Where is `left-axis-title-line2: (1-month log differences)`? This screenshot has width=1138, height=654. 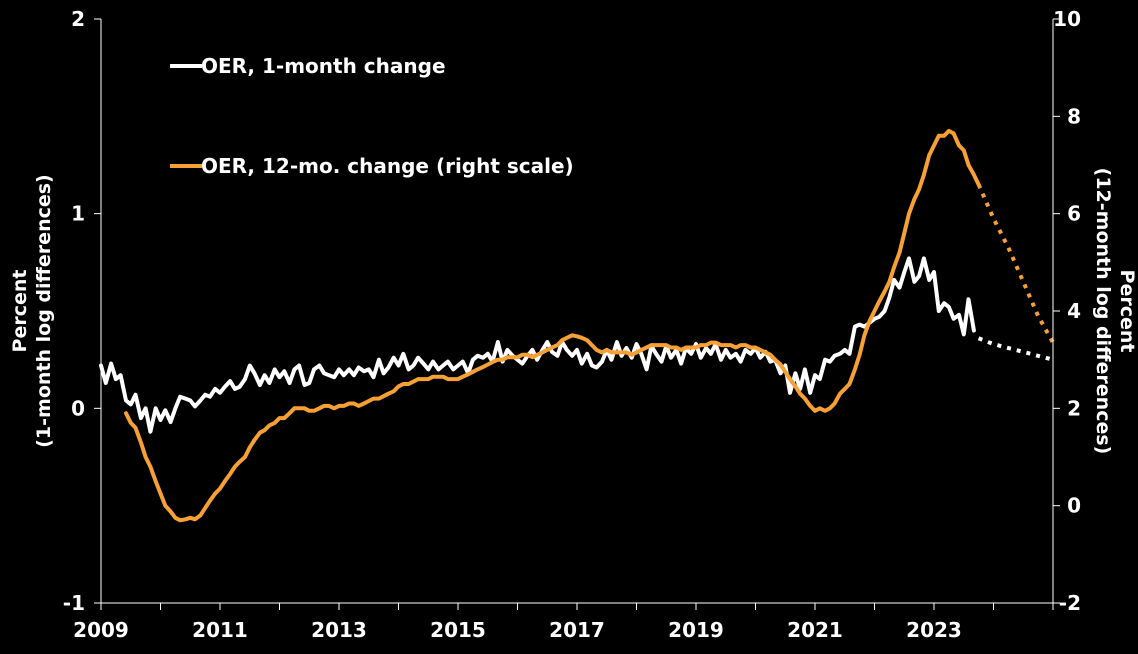
left-axis-title-line2: (1-month log differences) is located at coordinates (44, 311).